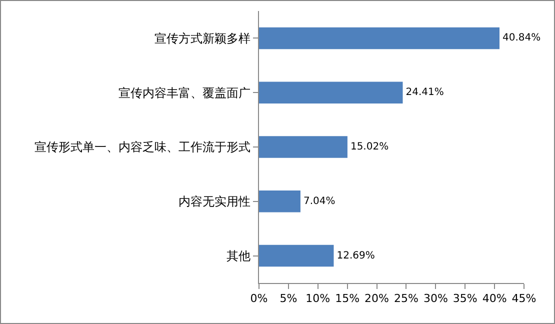 The height and width of the screenshot is (324, 555). What do you see at coordinates (238, 256) in the screenshot?
I see `y-tick-label: 其他` at bounding box center [238, 256].